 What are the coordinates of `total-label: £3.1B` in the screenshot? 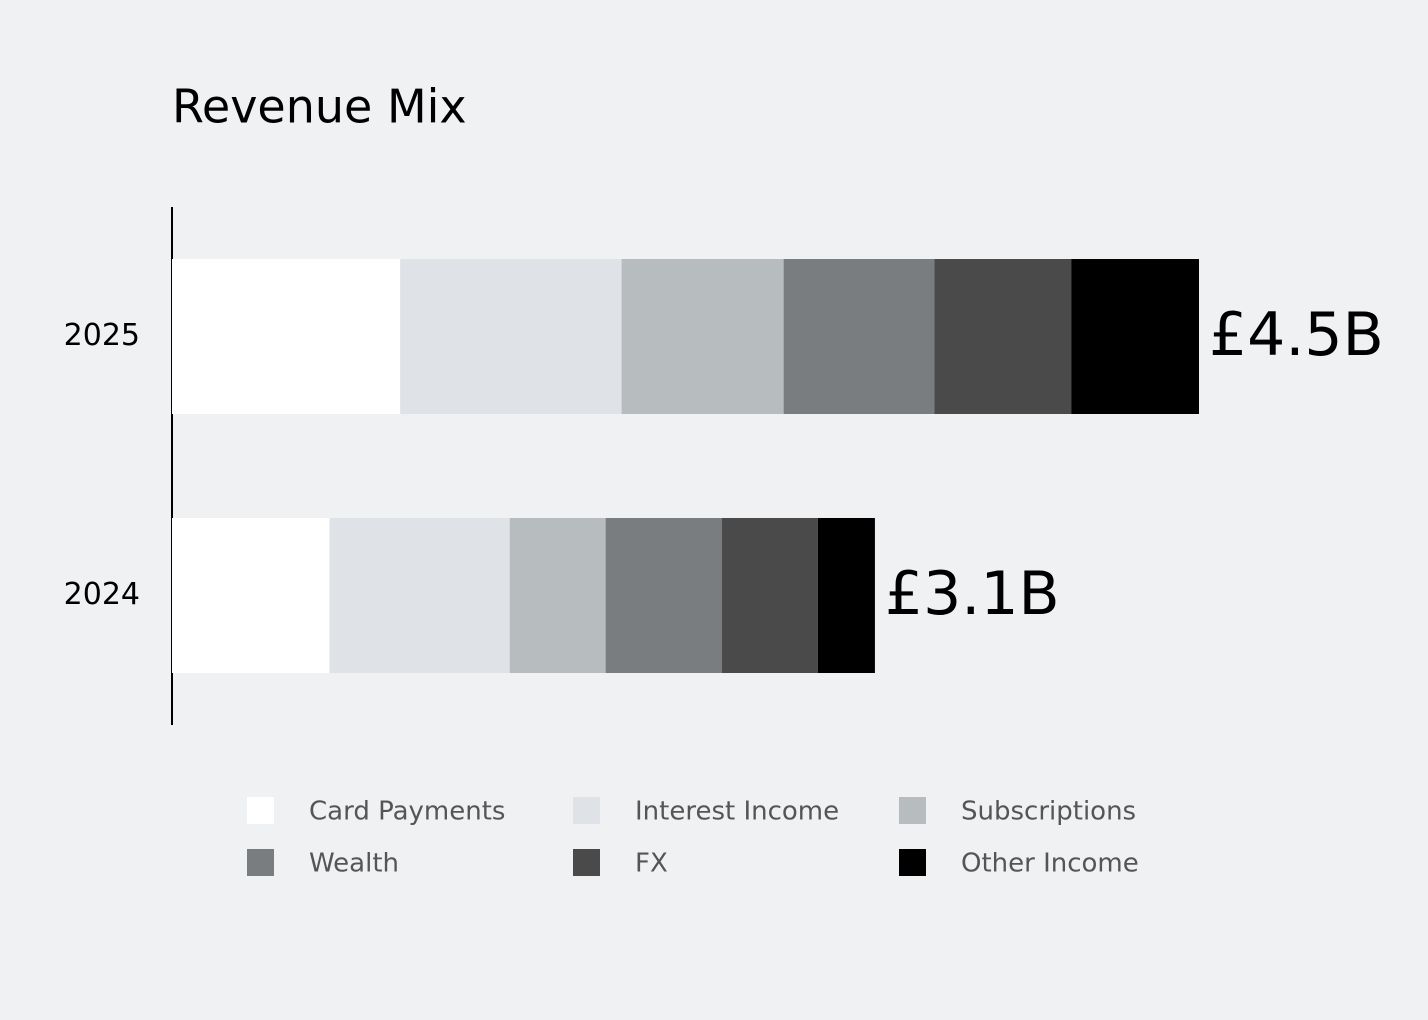 It's located at (972, 594).